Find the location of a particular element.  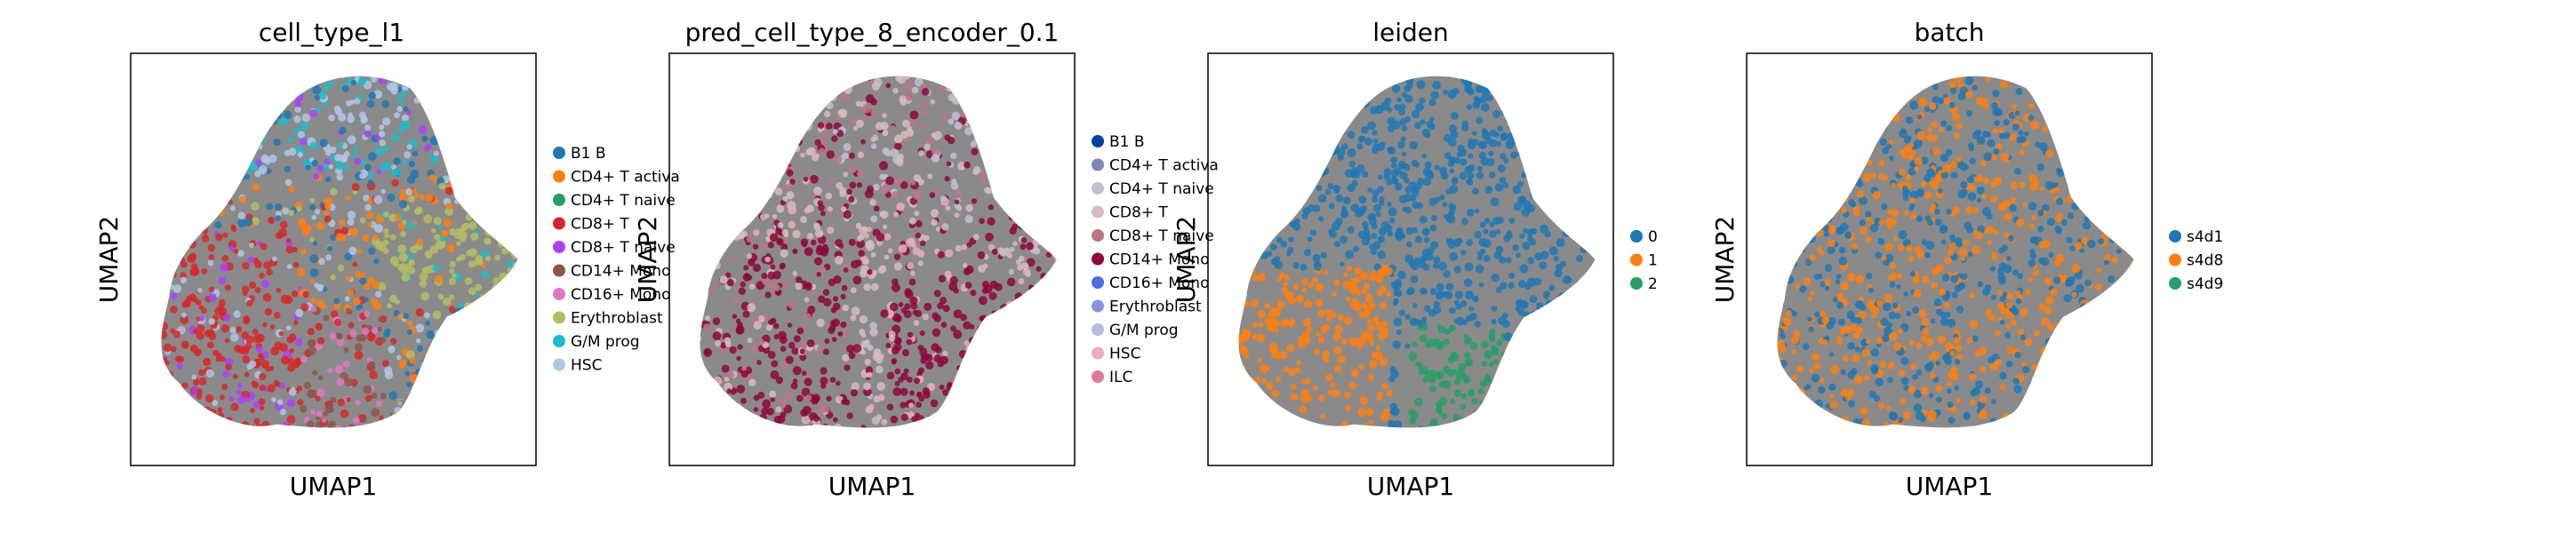

legend-marker is located at coordinates (559, 153).